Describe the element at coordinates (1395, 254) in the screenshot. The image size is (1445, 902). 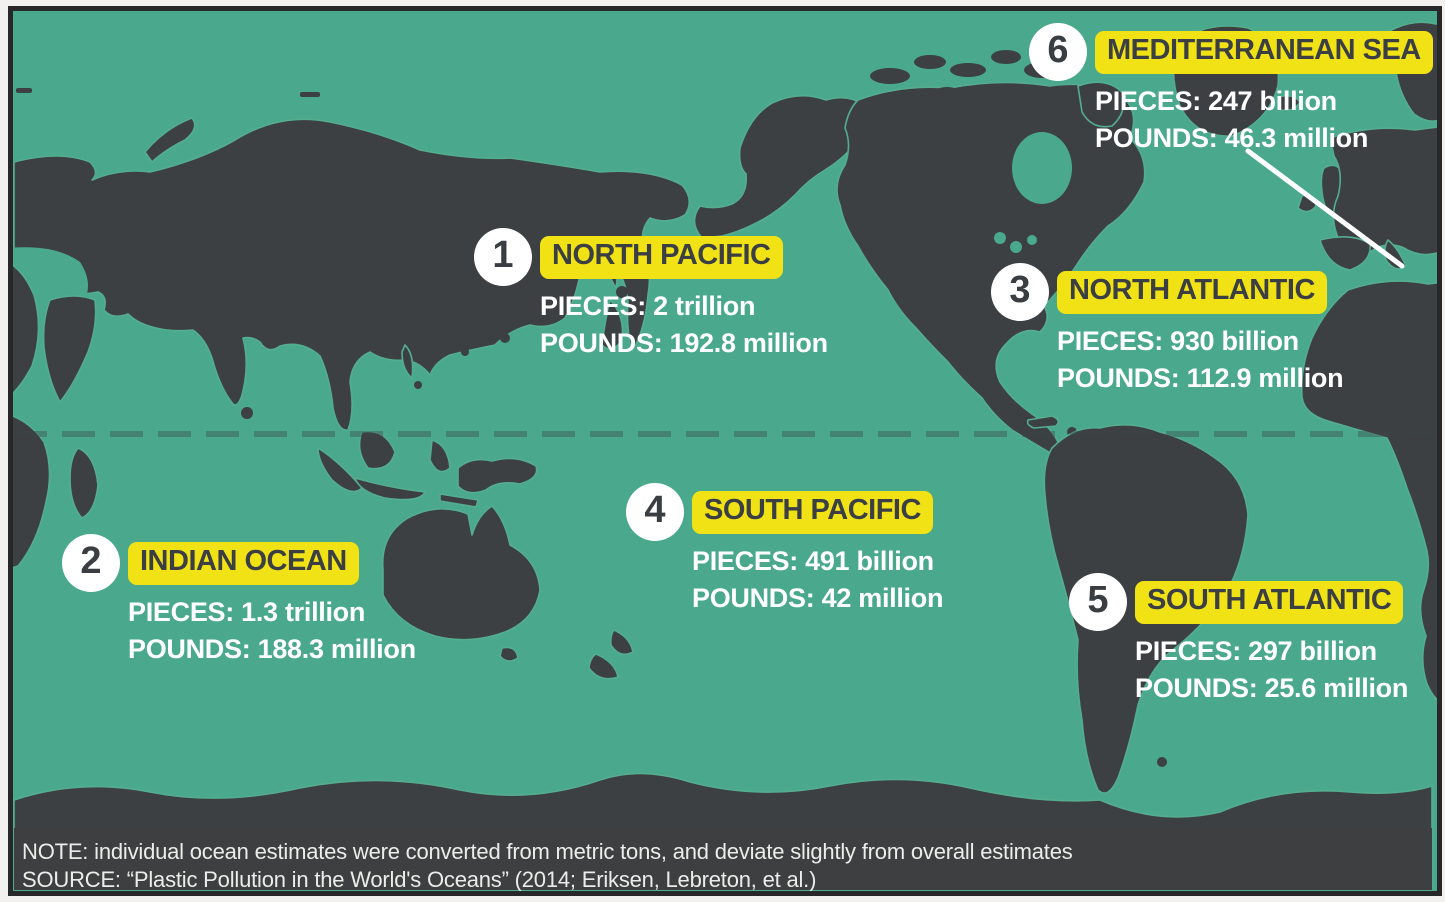
I see `landmass-italy` at that location.